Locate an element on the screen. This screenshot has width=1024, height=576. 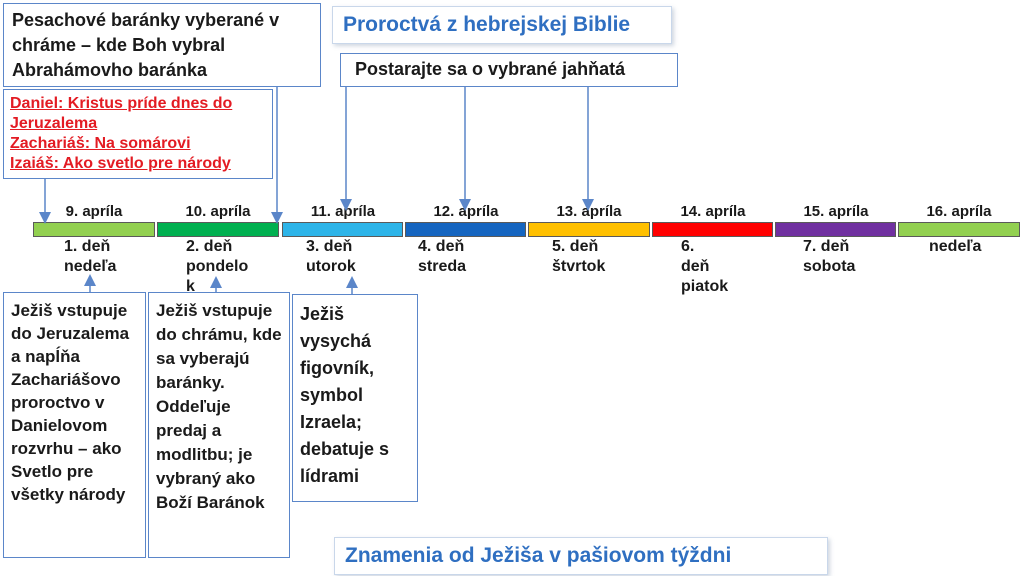
date-8: 16. apríla is located at coordinates (959, 211).